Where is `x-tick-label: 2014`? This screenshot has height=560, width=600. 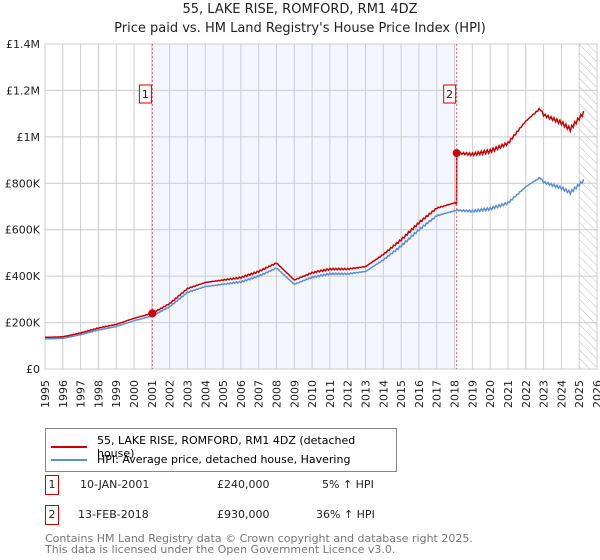 x-tick-label: 2014 is located at coordinates (383, 394).